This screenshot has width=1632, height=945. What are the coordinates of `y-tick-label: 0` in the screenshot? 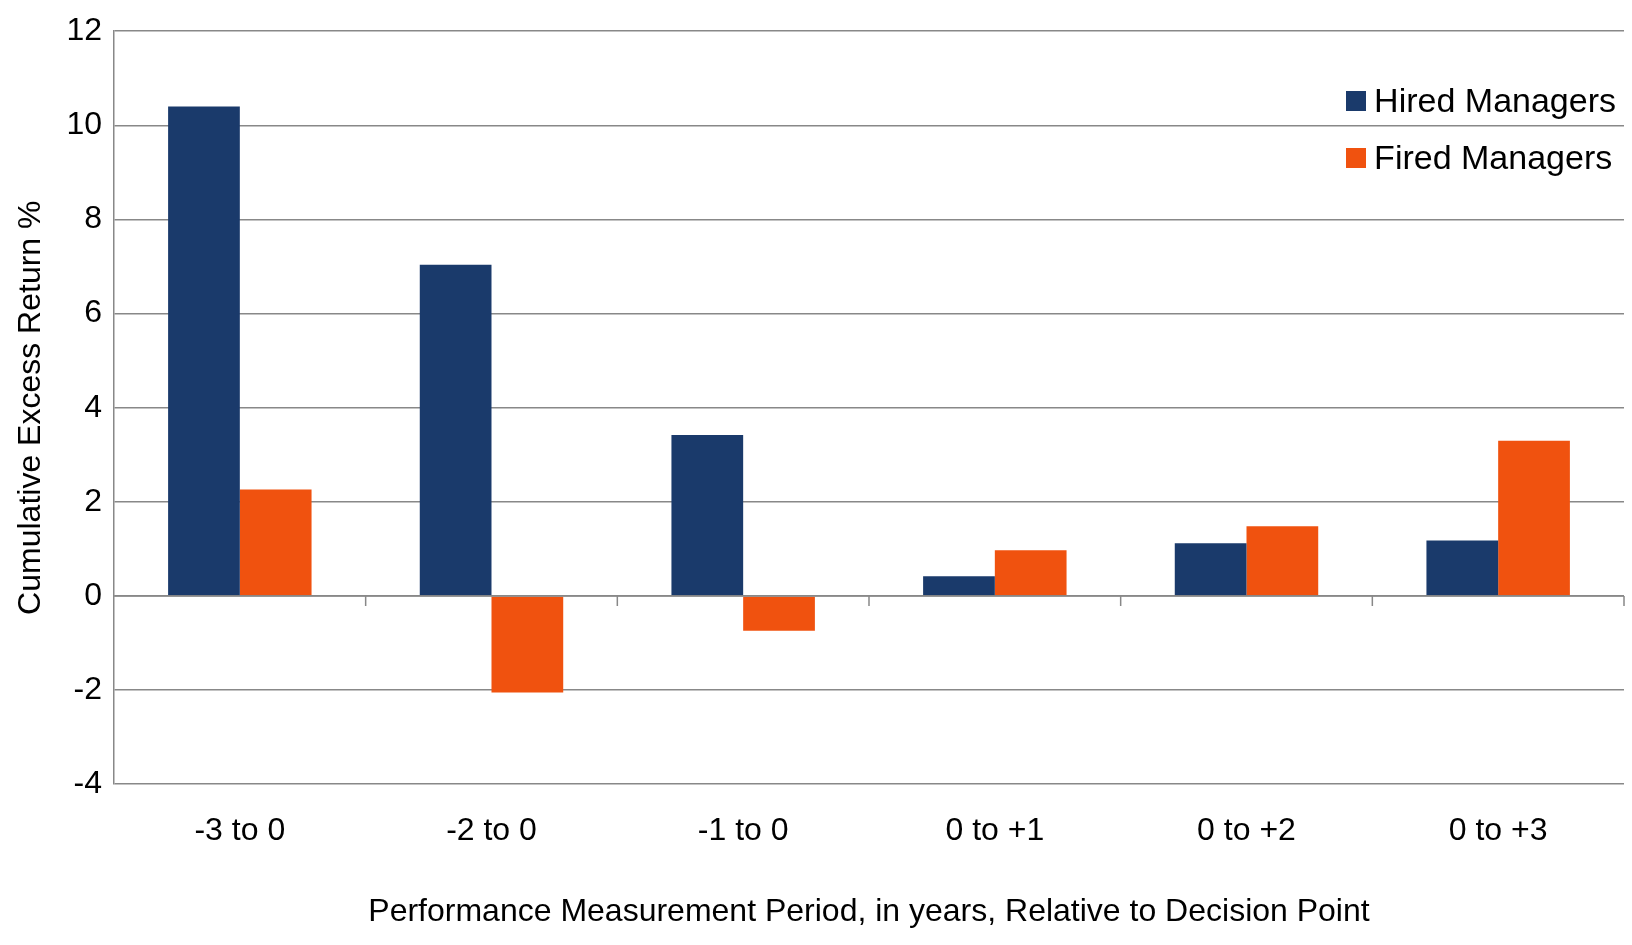 It's located at (93, 593).